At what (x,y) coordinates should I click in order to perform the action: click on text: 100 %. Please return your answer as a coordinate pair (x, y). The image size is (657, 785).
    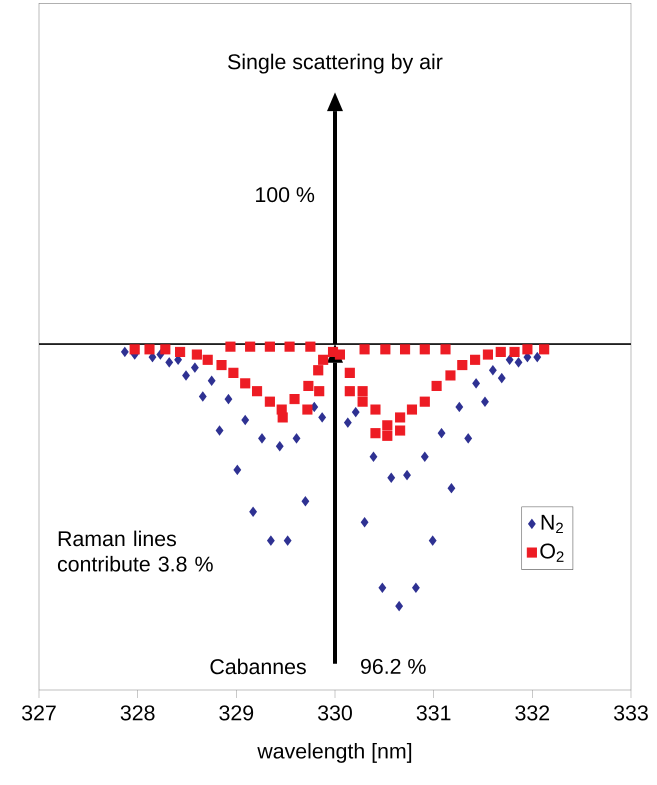
    Looking at the image, I should click on (285, 194).